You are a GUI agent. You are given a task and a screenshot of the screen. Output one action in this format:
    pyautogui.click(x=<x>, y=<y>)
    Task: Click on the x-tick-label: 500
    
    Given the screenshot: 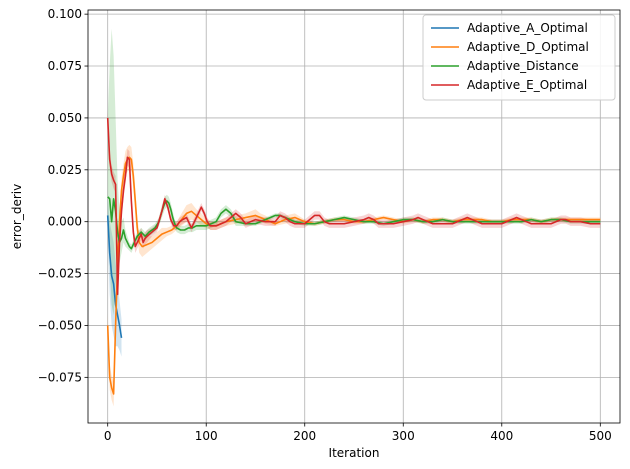 What is the action you would take?
    pyautogui.click(x=600, y=436)
    